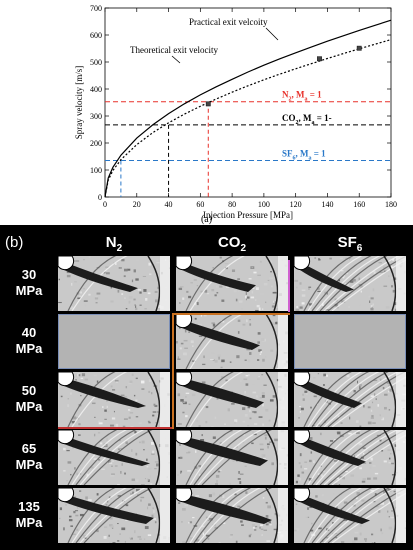  I want to click on measured-point, so click(208, 104).